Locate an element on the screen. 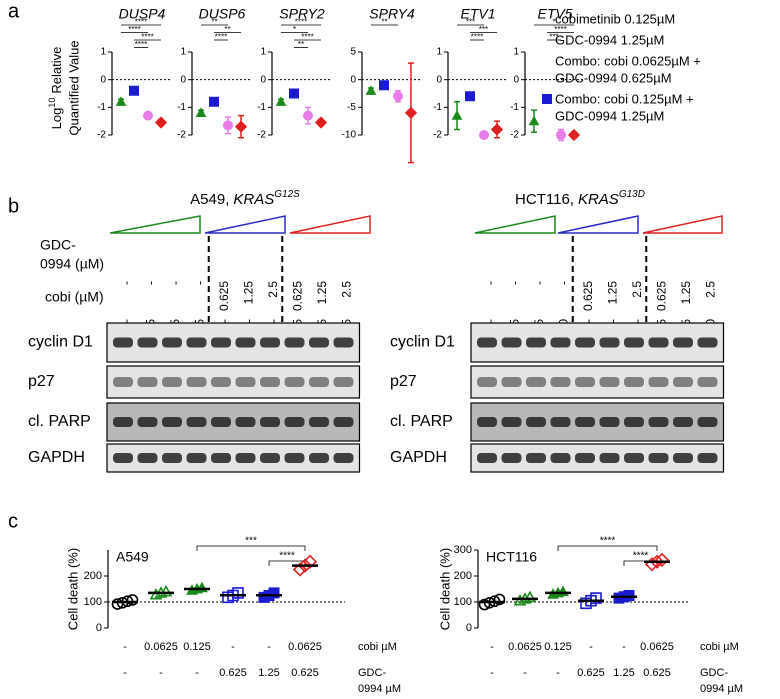 Image resolution: width=780 pixels, height=699 pixels. legend-entry: GDC-0994 1.25µM is located at coordinates (609, 39).